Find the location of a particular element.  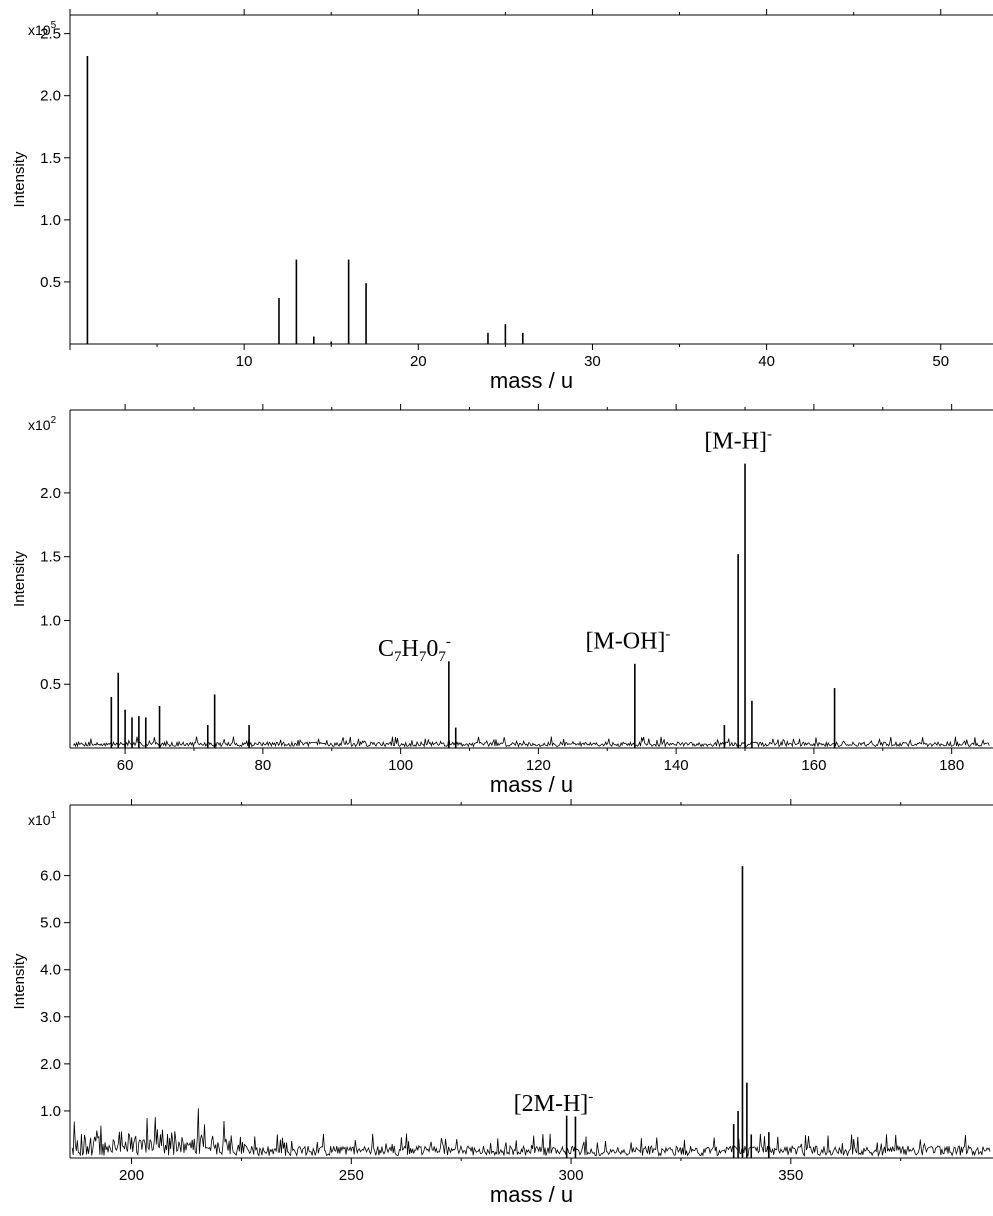

x-tick-label: 140 is located at coordinates (676, 765).